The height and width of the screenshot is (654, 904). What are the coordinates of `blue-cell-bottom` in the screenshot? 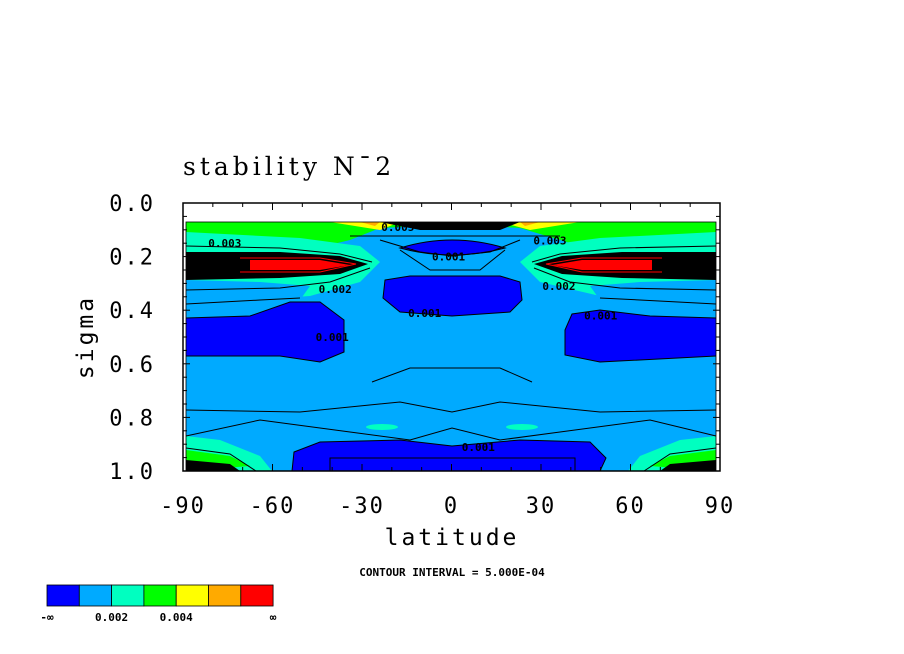 It's located at (449, 455).